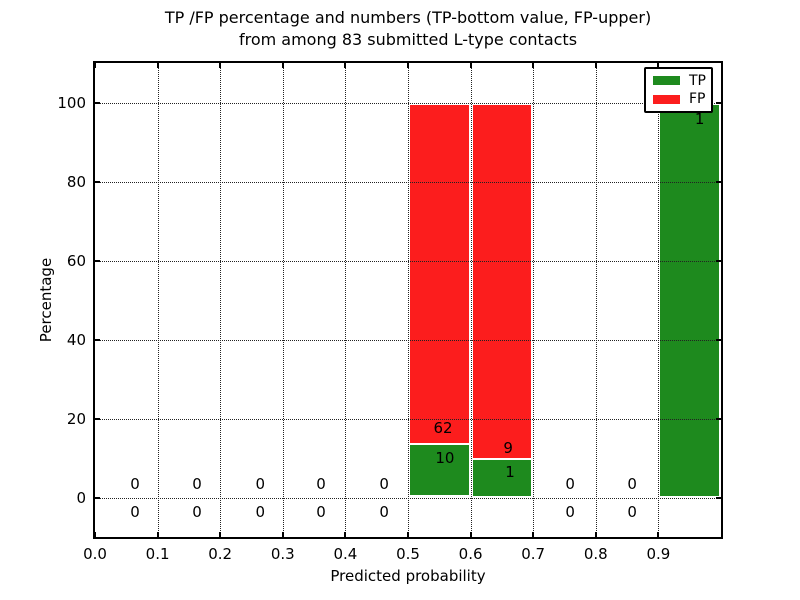  What do you see at coordinates (76, 181) in the screenshot?
I see `y-tick-label: 80` at bounding box center [76, 181].